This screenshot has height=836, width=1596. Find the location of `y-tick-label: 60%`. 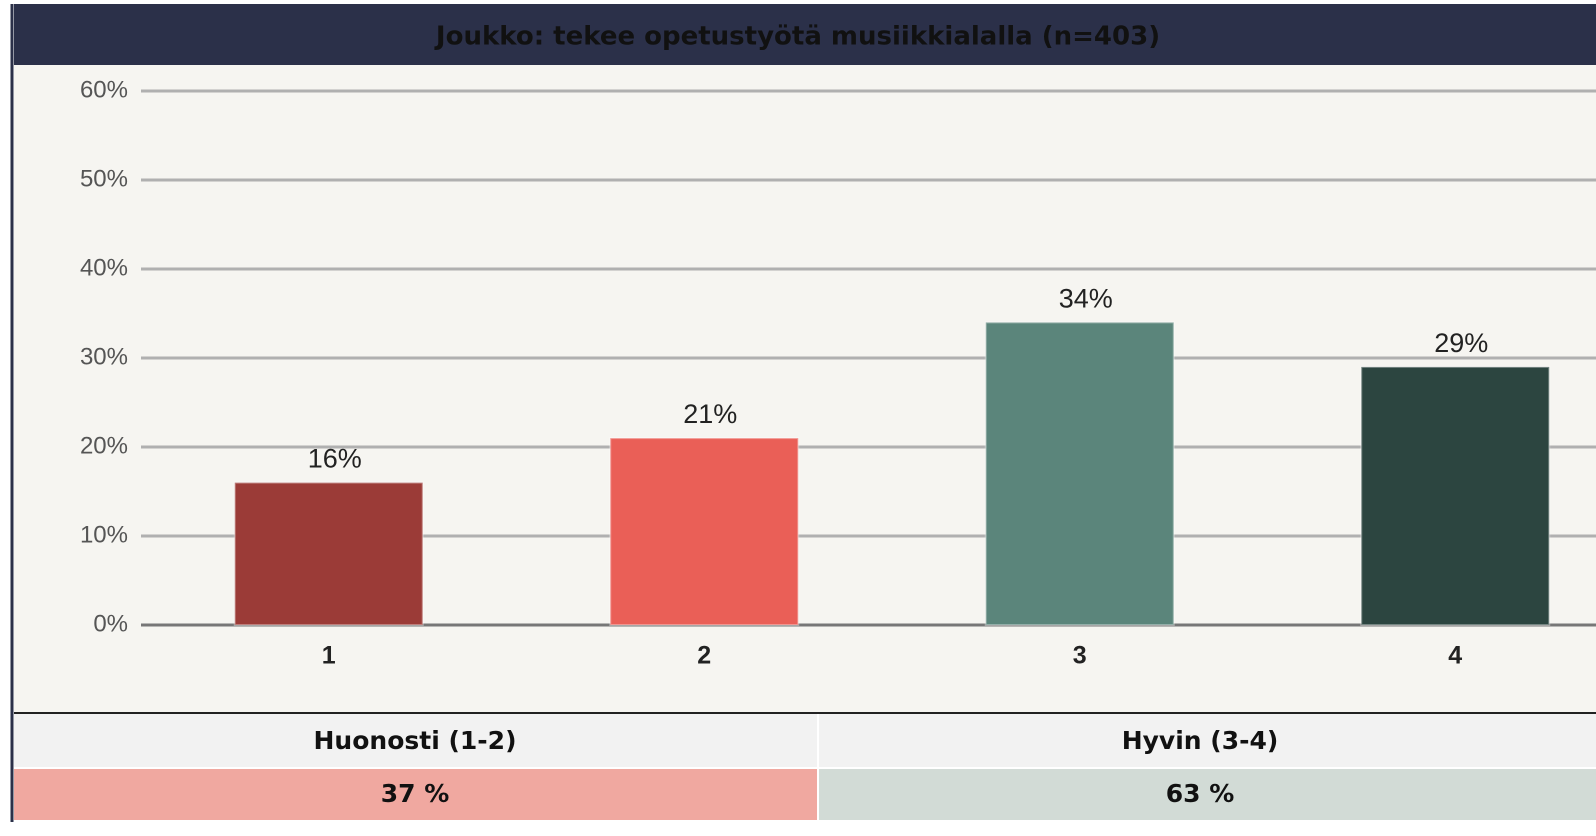

y-tick-label: 60% is located at coordinates (104, 89).